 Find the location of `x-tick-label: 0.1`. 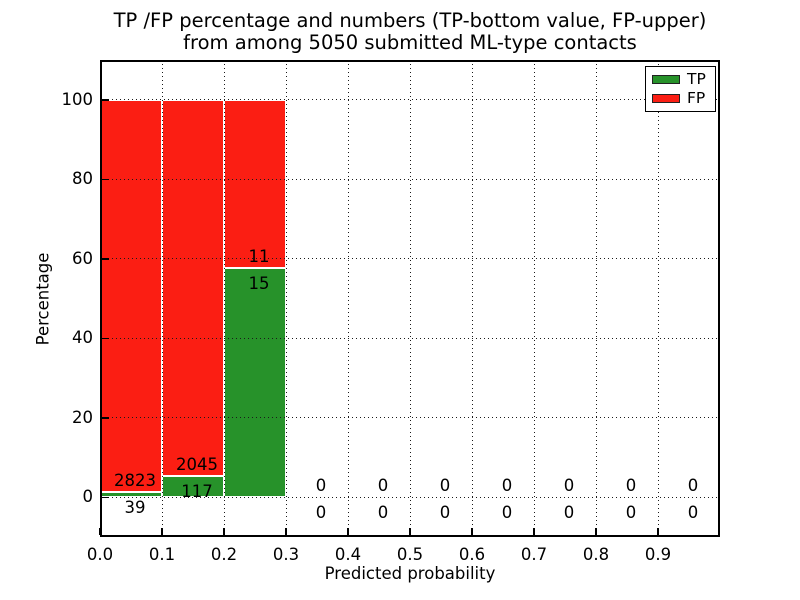

x-tick-label: 0.1 is located at coordinates (162, 554).